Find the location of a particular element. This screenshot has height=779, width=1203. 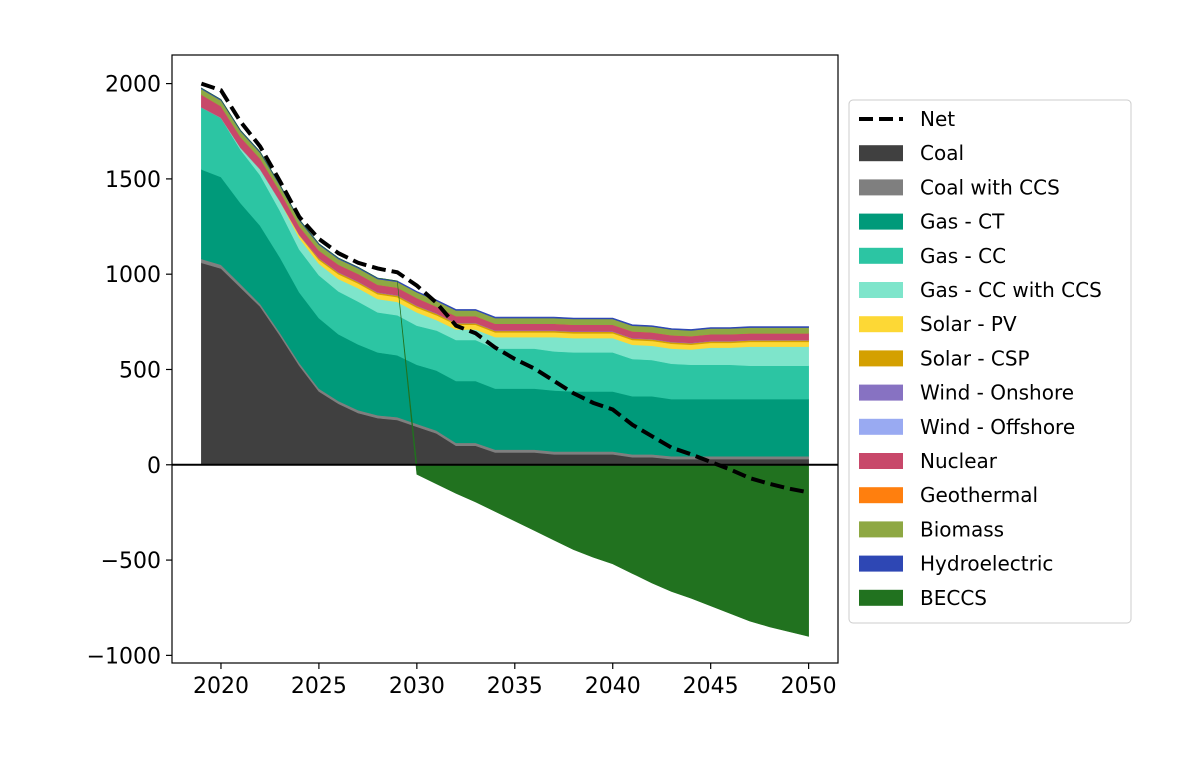

legend-label-solar-csp: Solar - CSP is located at coordinates (975, 358).